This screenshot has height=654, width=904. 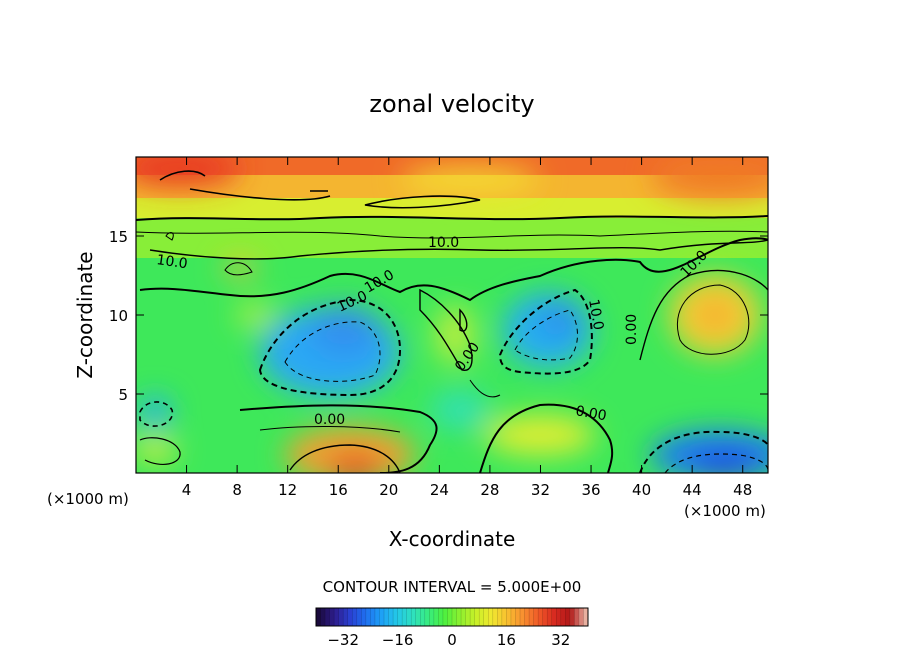 I want to click on x-axis-title: X-coordinate, so click(x=452, y=539).